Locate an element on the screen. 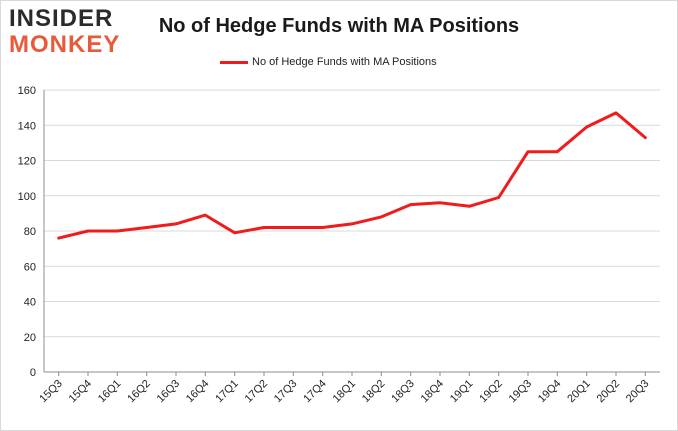 This screenshot has width=678, height=431. insider-monkey-logo: INSIDER MONKEY is located at coordinates (64, 32).